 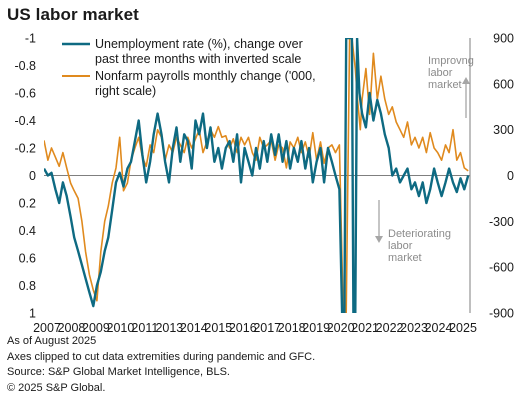 I want to click on x-tick-label: 2013, so click(x=169, y=328).